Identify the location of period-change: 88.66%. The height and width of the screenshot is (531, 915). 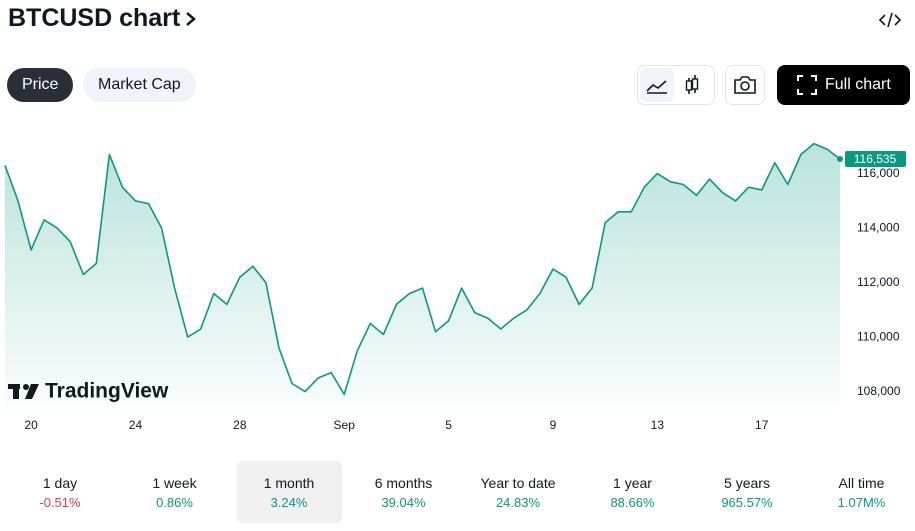
(632, 502).